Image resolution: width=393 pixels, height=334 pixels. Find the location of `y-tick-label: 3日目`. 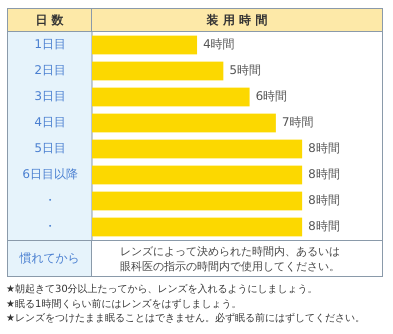

y-tick-label: 3日目 is located at coordinates (50, 96).